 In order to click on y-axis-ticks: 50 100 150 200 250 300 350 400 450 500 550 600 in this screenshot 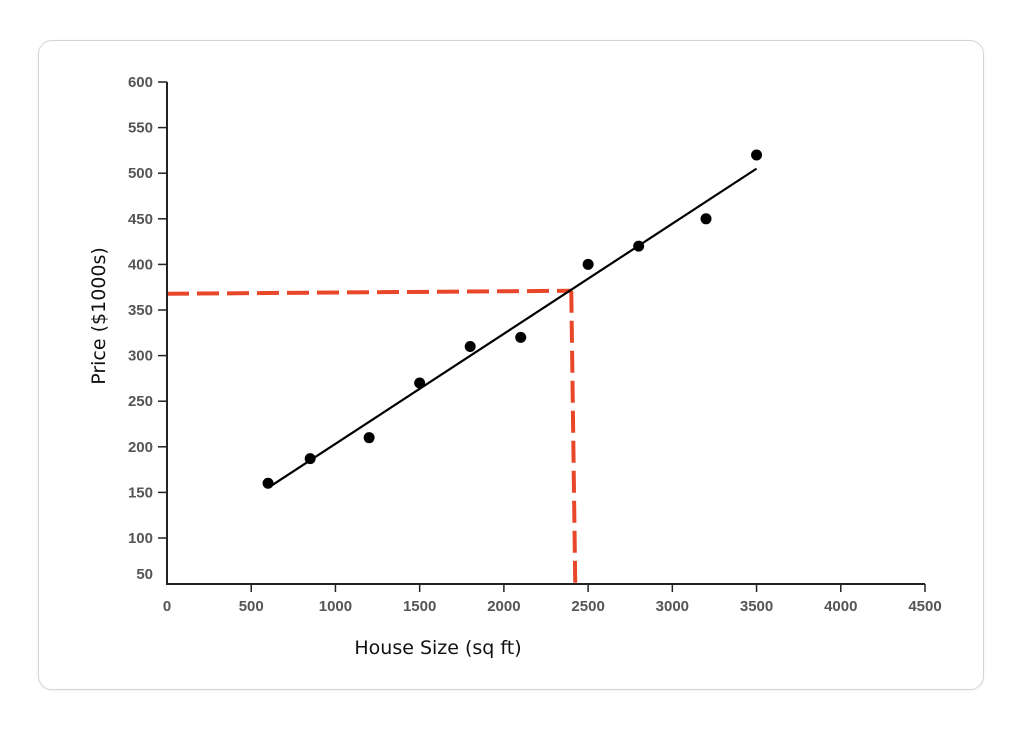, I will do `click(147, 328)`.